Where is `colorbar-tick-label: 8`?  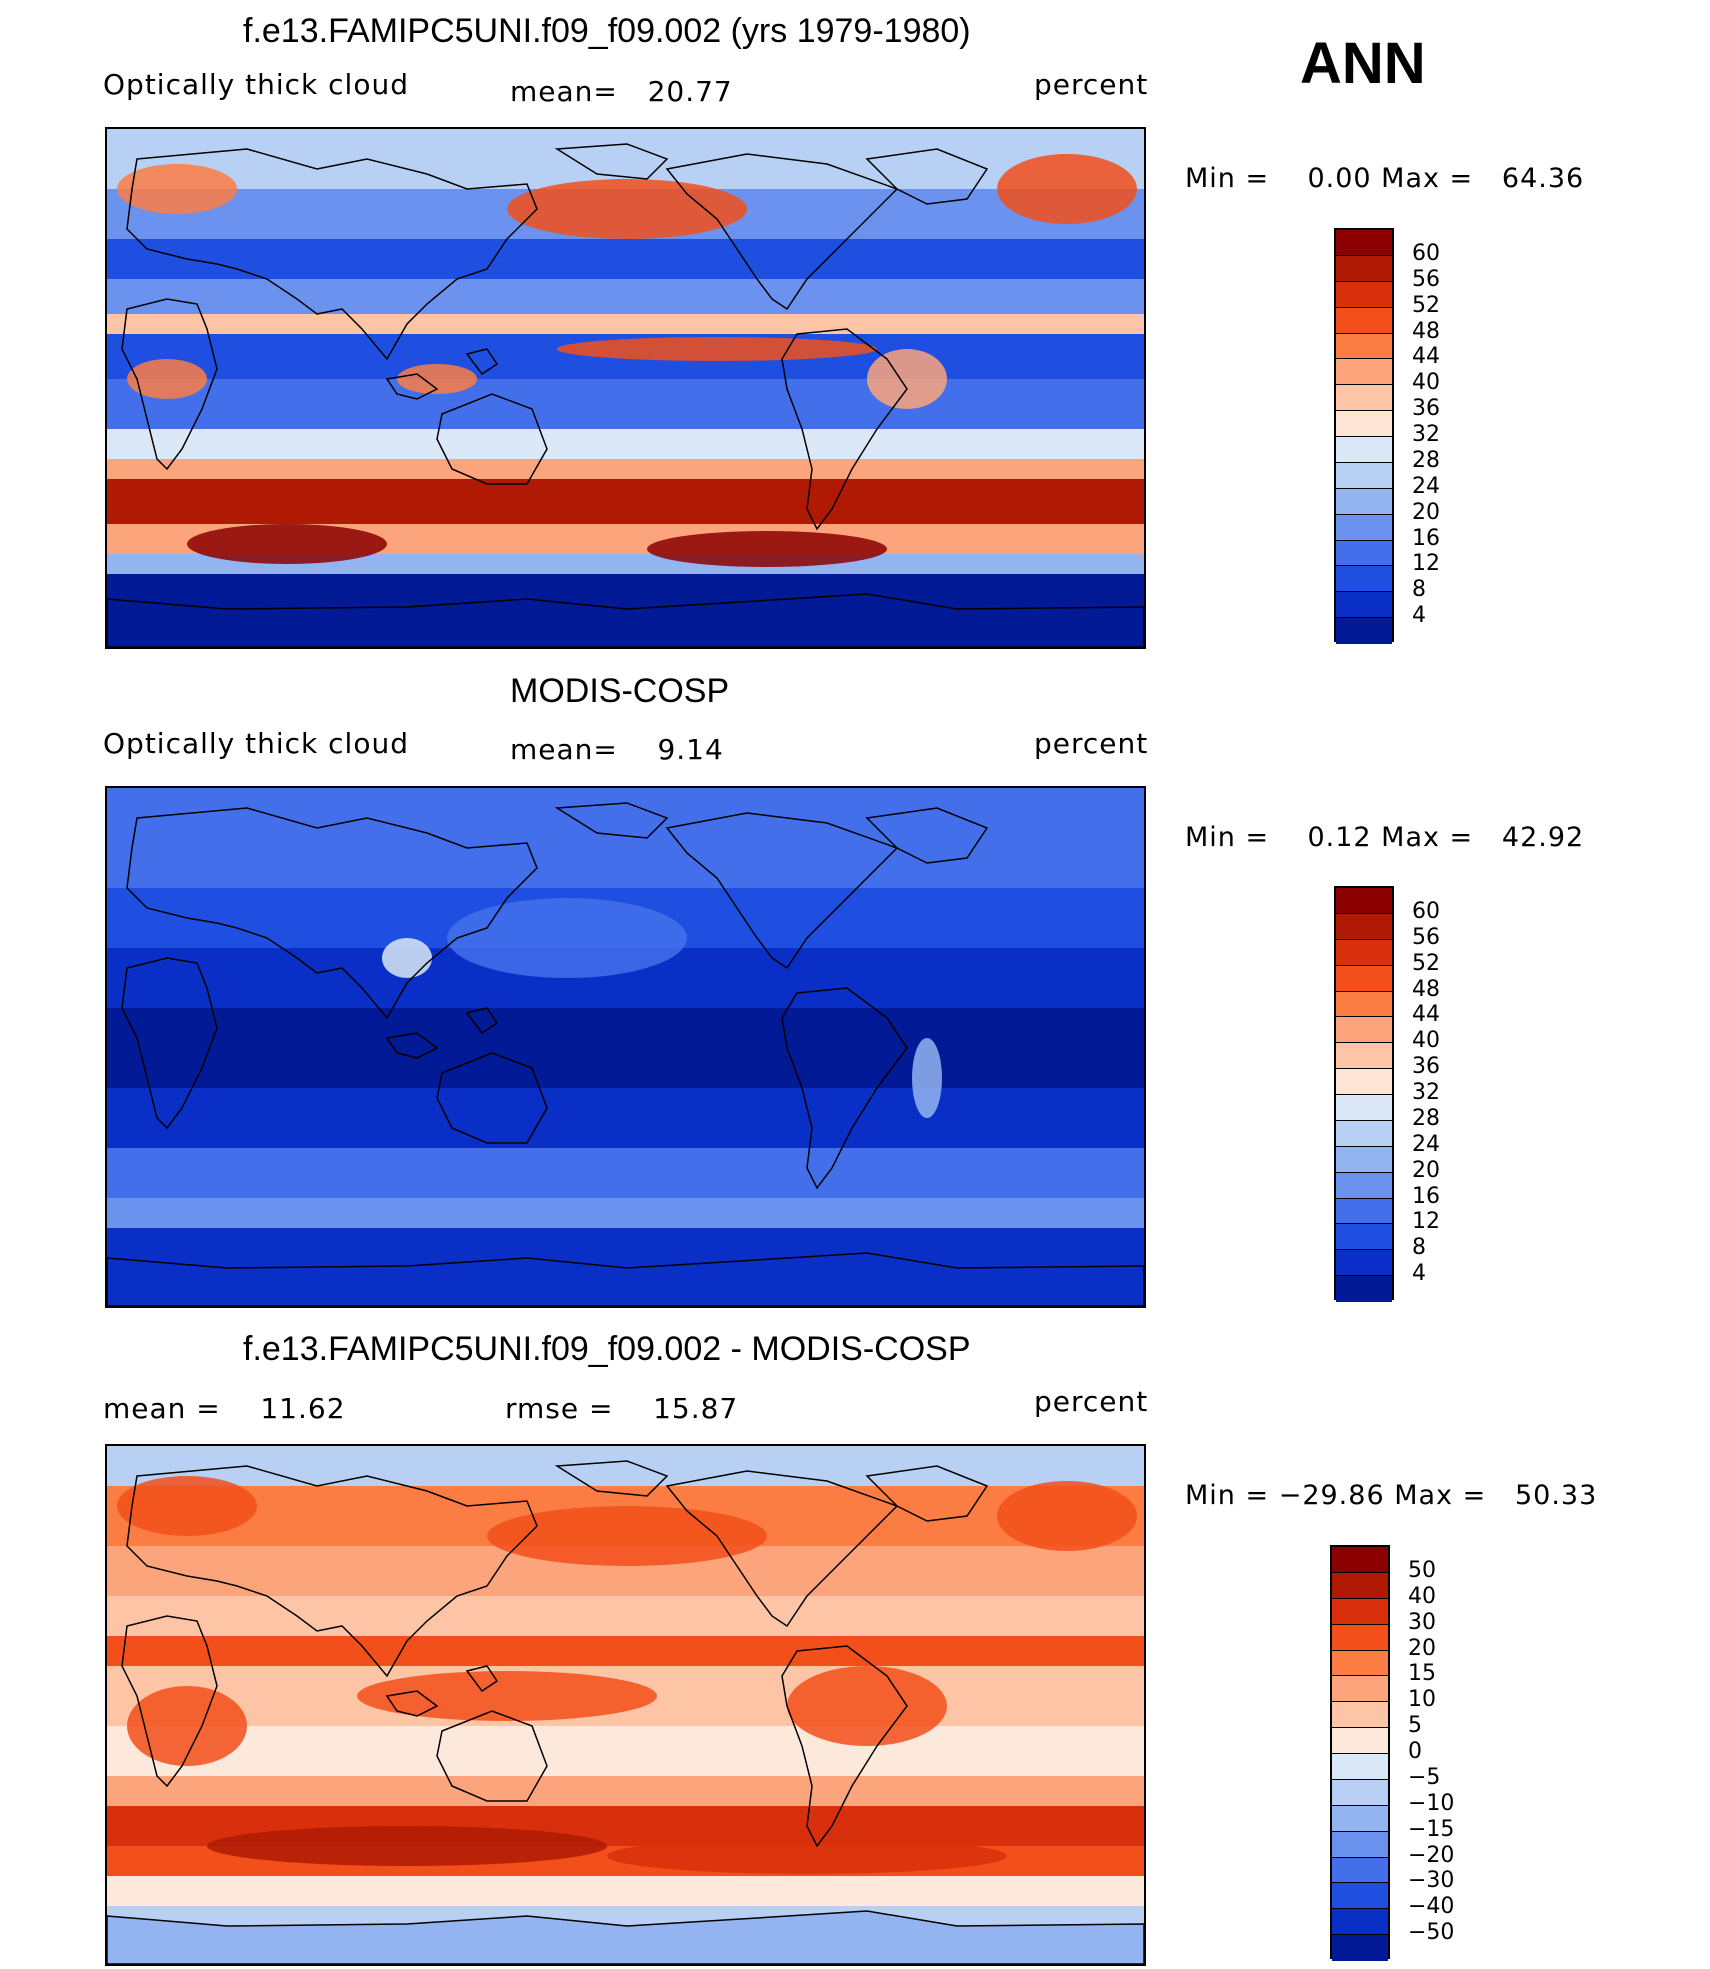 colorbar-tick-label: 8 is located at coordinates (1419, 1248).